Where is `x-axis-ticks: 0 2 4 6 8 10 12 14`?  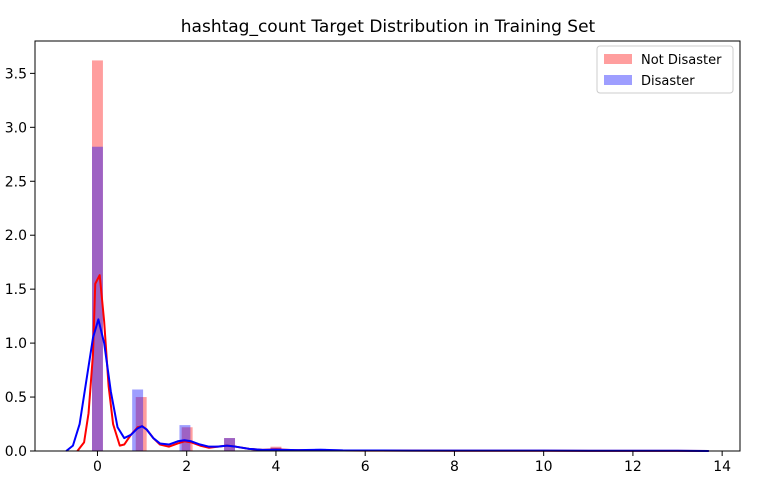
x-axis-ticks: 0 2 4 6 8 10 12 14 is located at coordinates (412, 463).